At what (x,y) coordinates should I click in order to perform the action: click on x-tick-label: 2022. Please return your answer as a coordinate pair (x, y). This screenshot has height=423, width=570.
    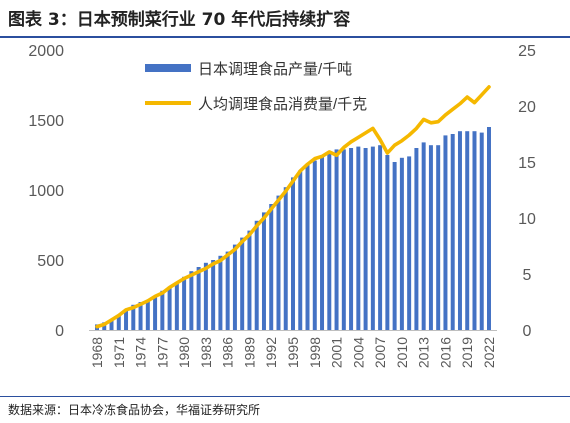
    Looking at the image, I should click on (489, 352).